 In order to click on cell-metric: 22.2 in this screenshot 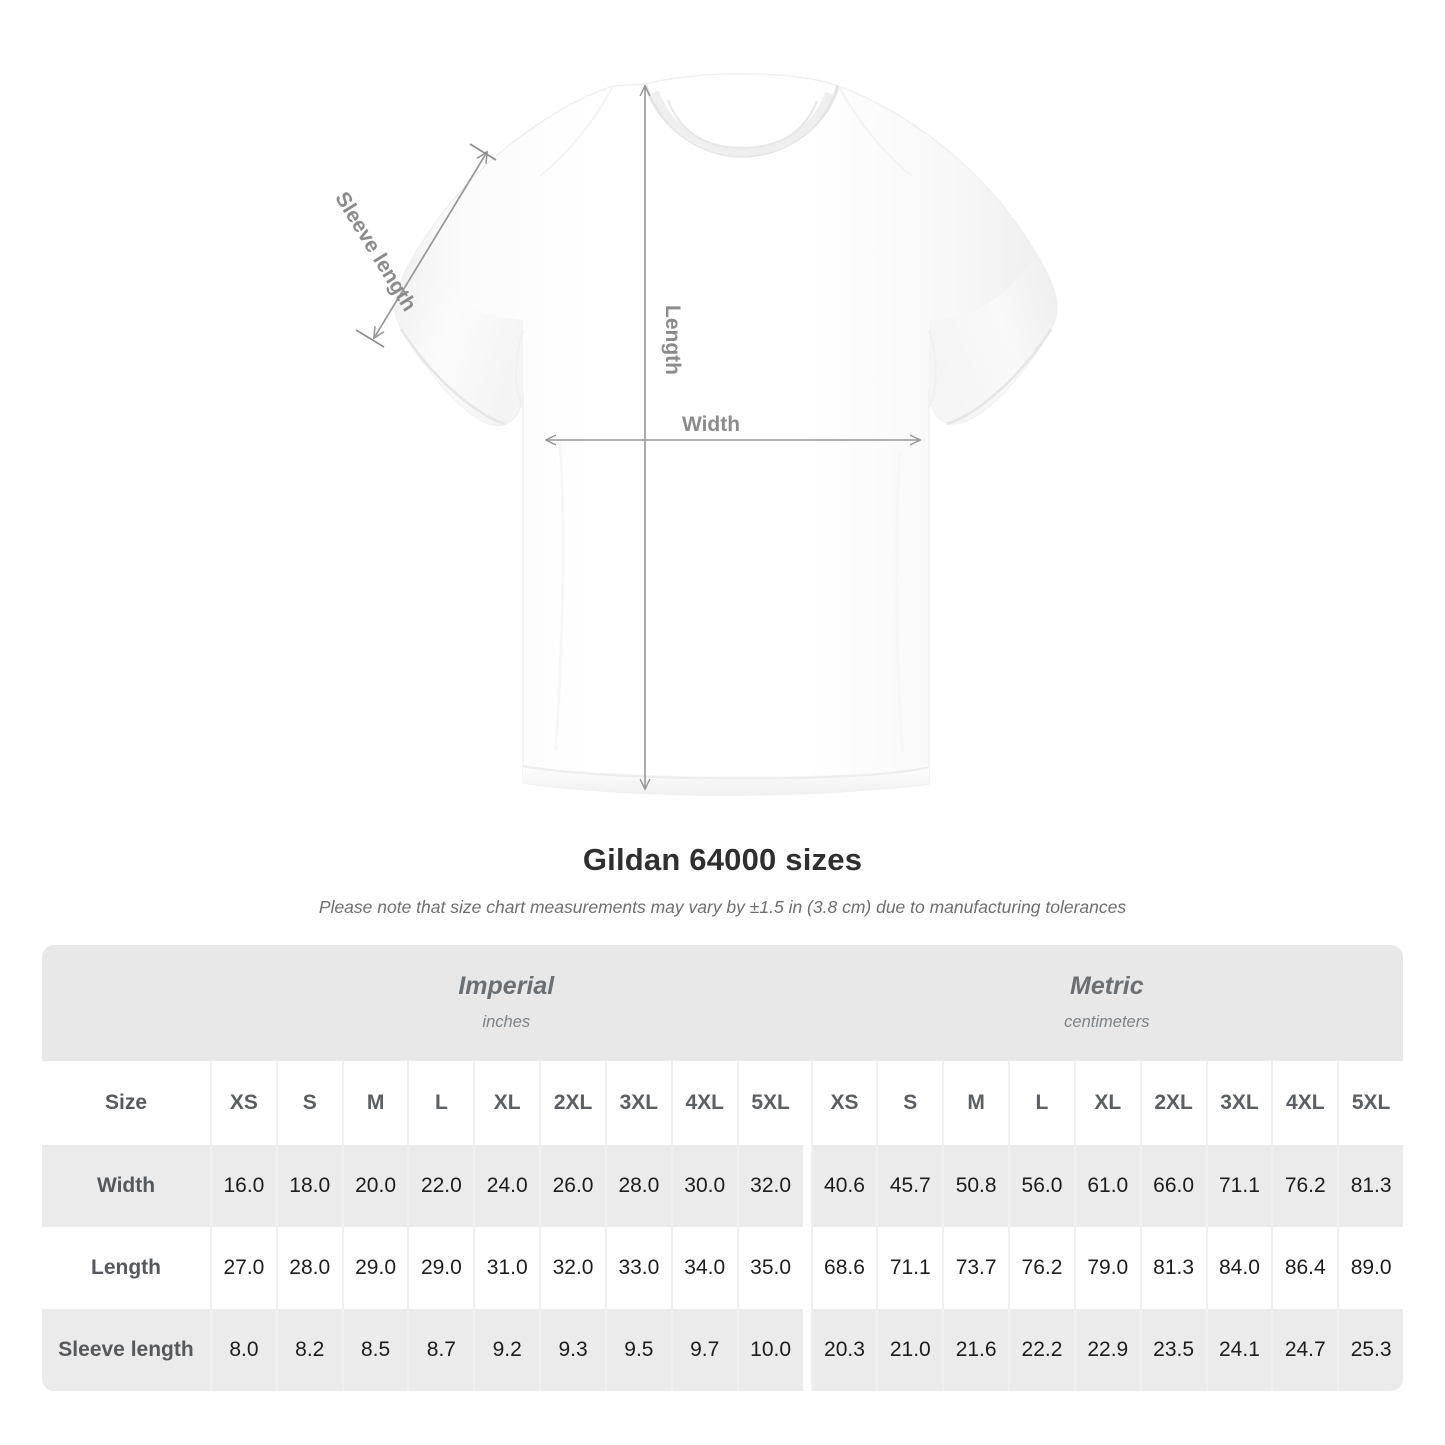, I will do `click(1041, 1350)`.